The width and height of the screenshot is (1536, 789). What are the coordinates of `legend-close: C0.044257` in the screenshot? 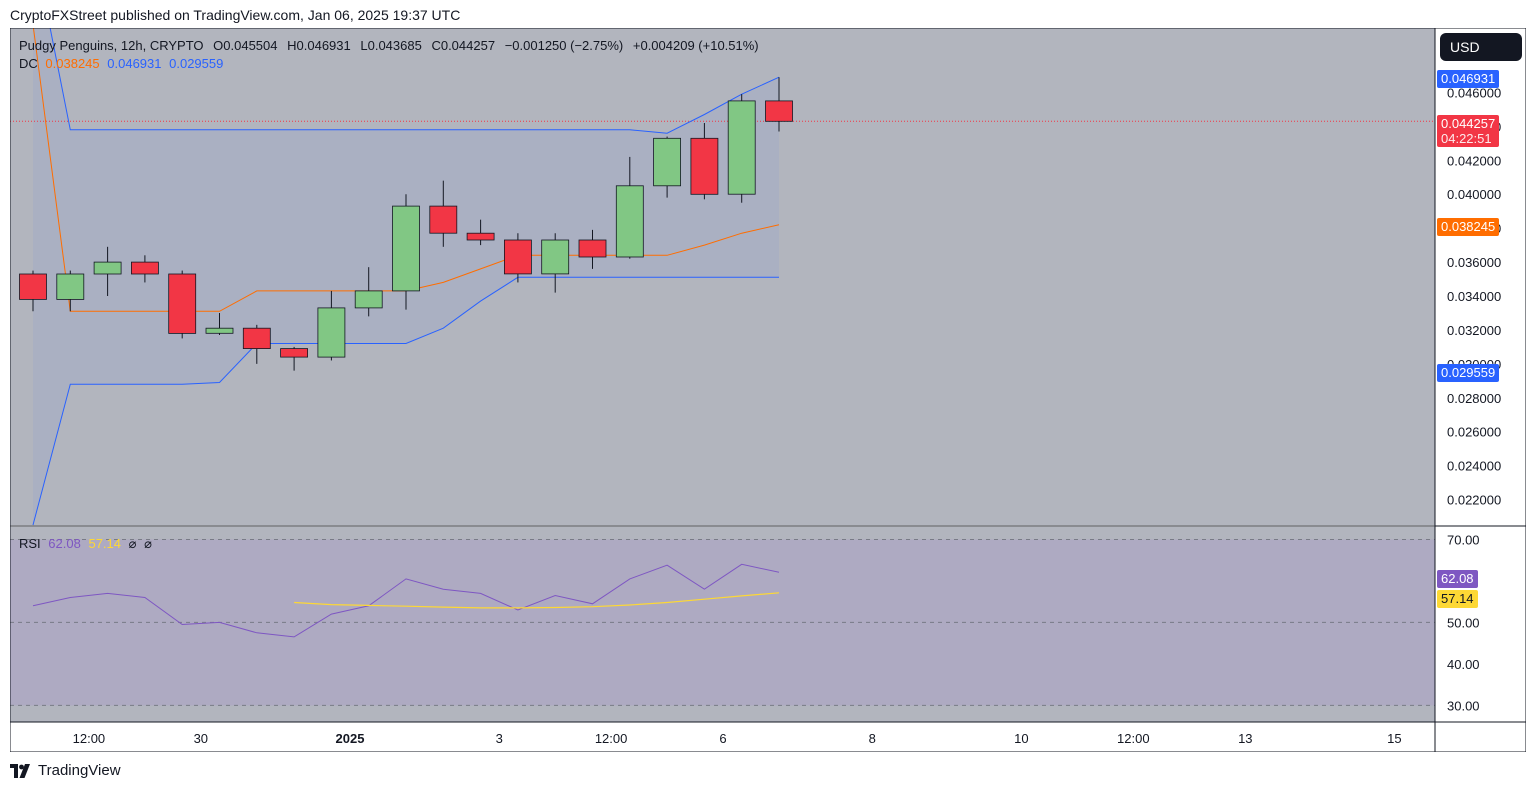 It's located at (463, 45).